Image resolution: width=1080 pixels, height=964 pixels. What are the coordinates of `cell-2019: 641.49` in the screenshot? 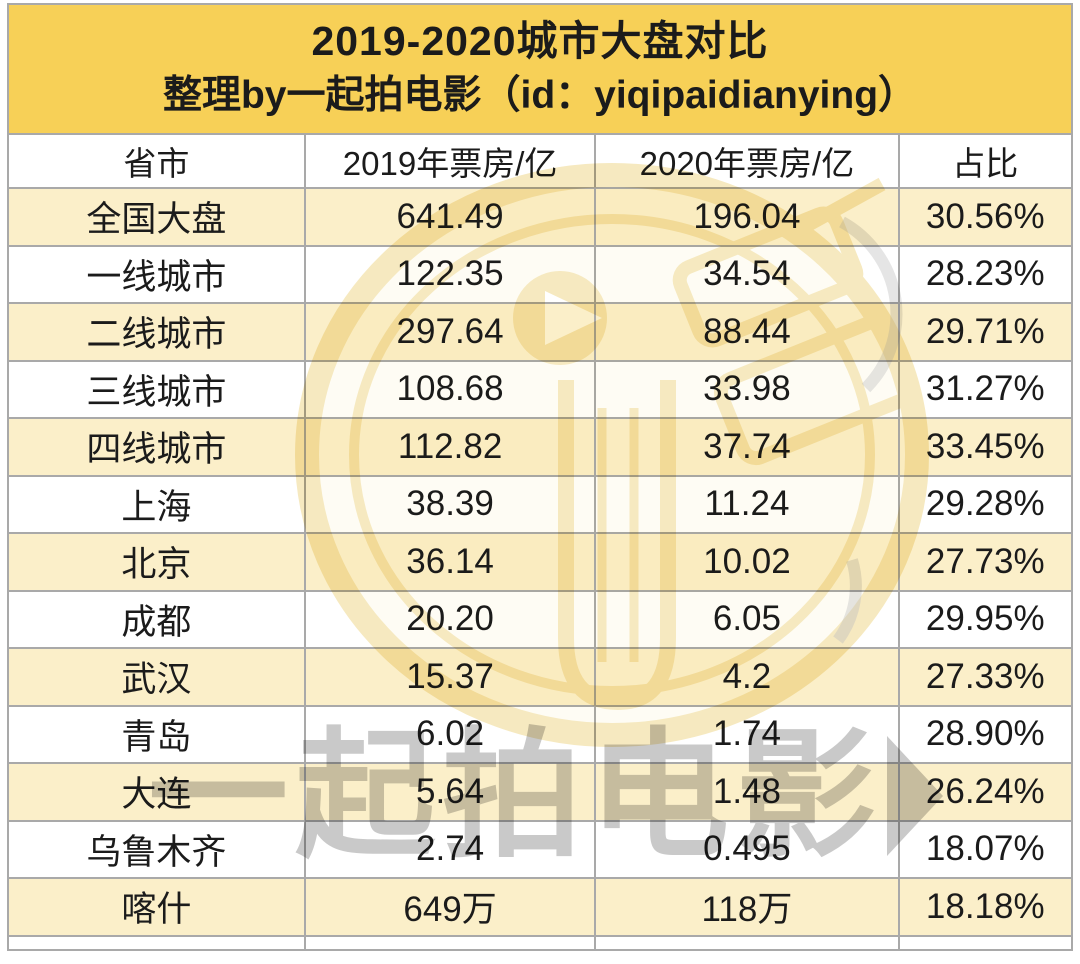 It's located at (450, 217).